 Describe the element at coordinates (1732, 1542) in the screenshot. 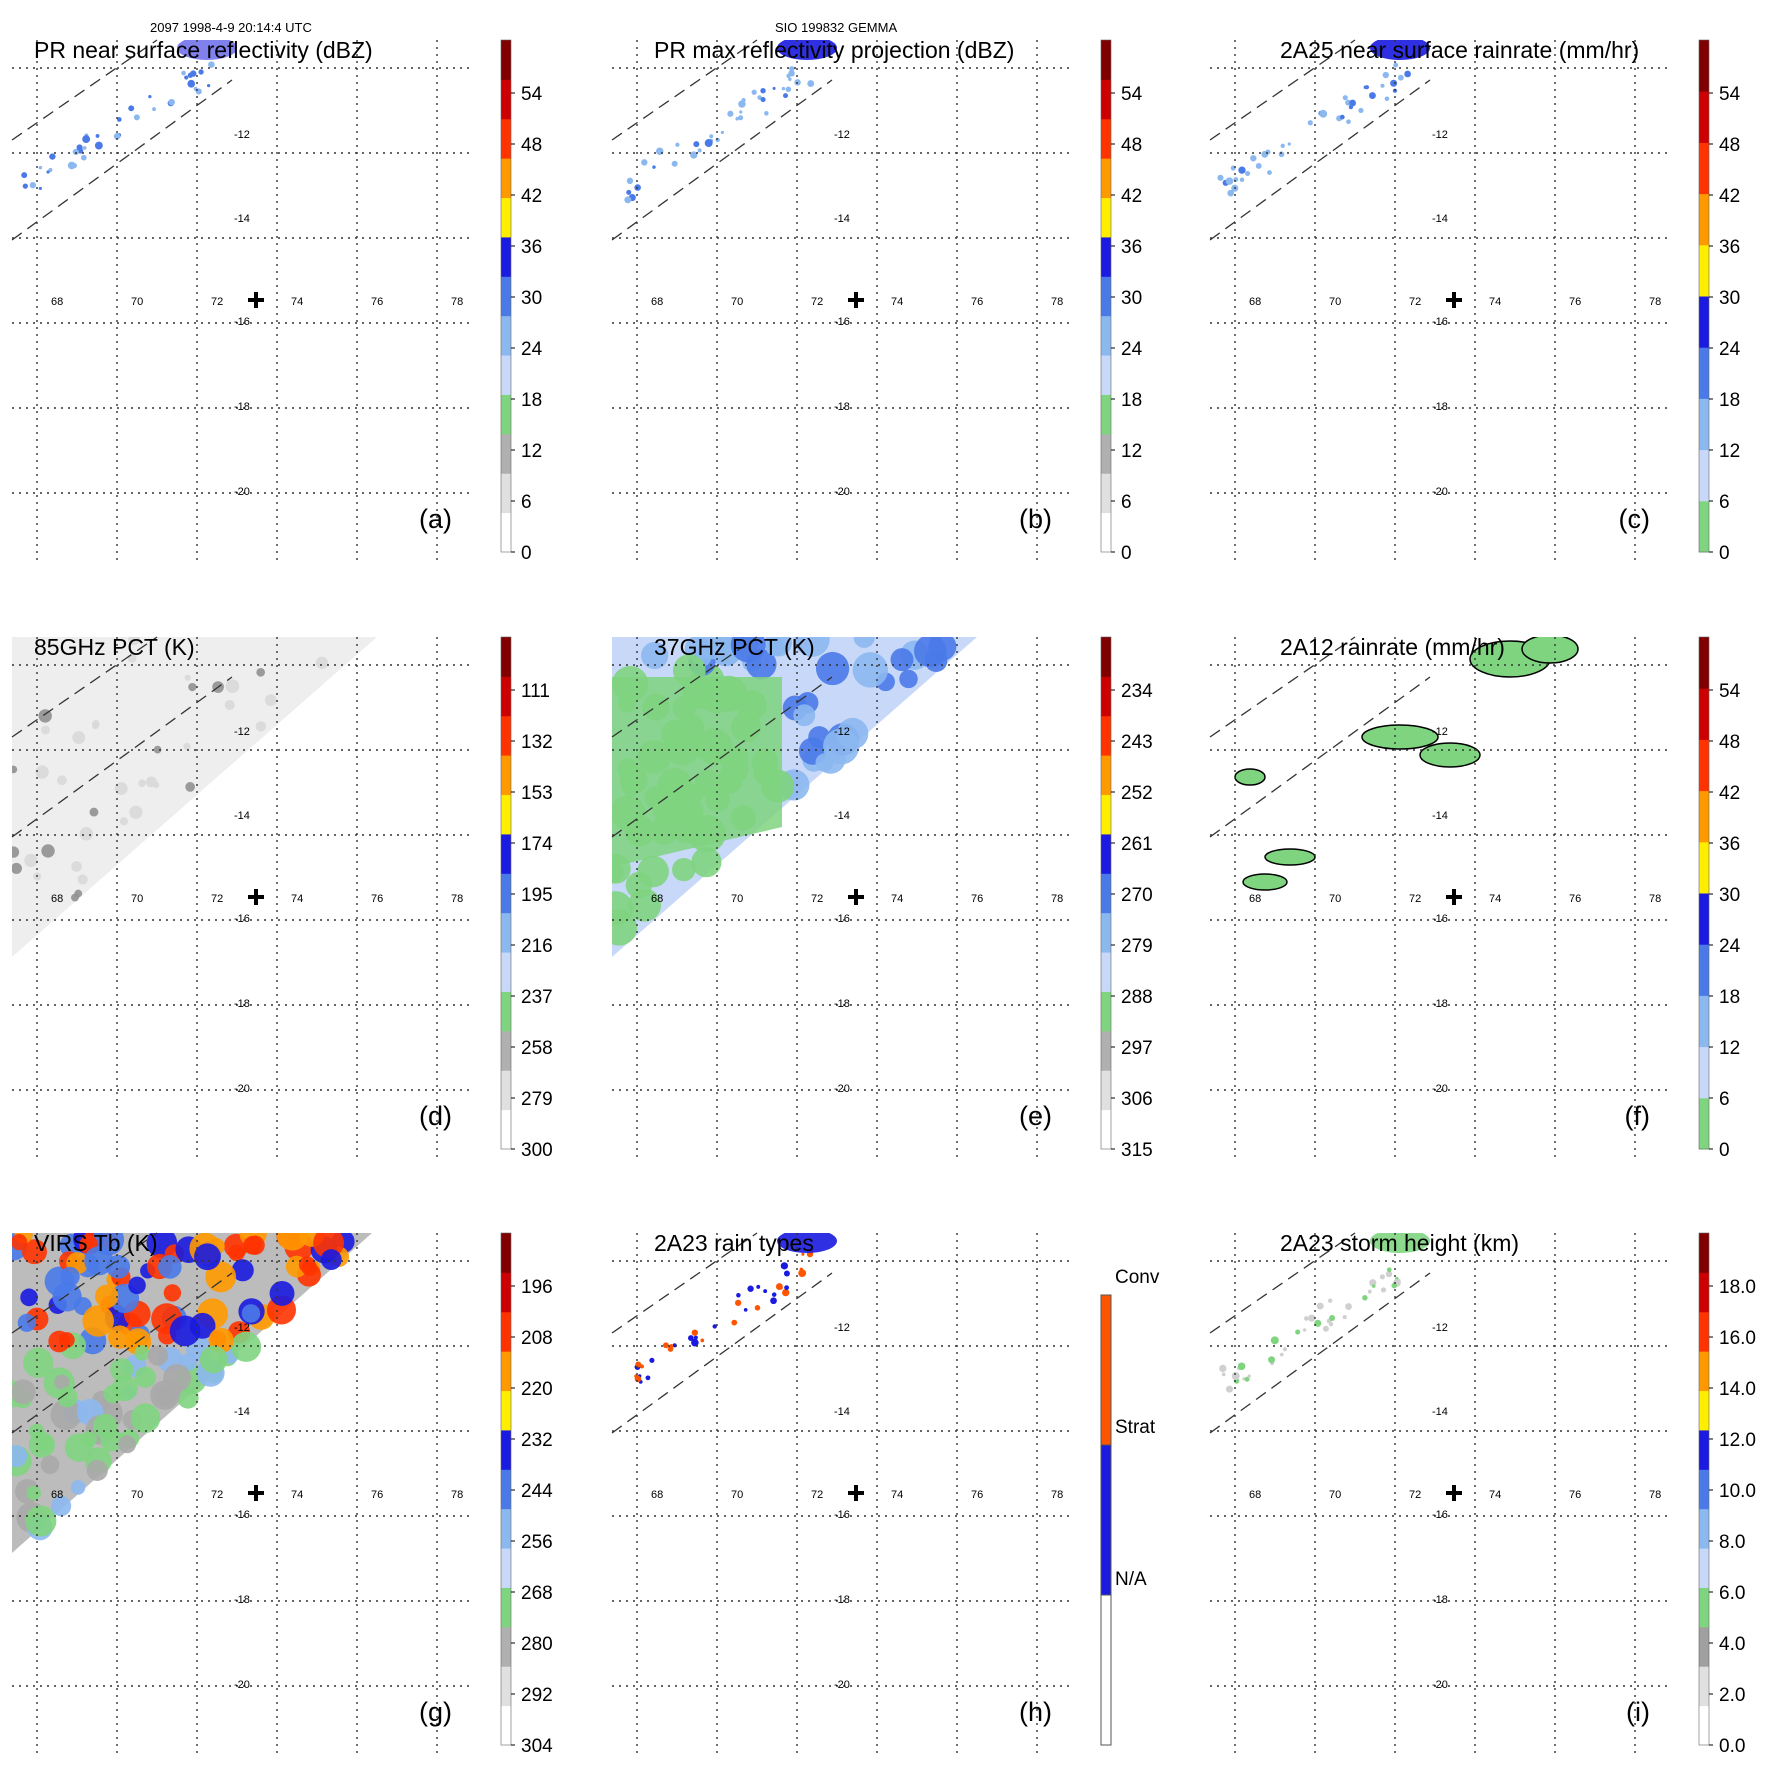

I see `colorbar-tick: 8.0` at that location.